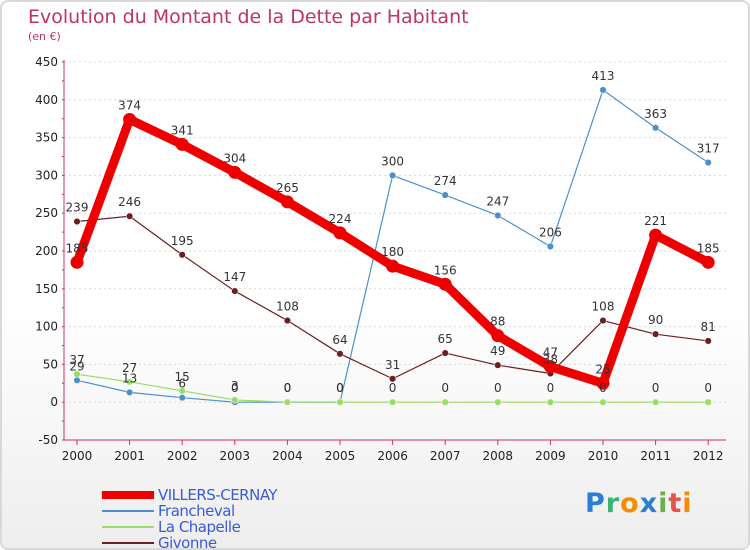 The width and height of the screenshot is (750, 550). Describe the element at coordinates (708, 149) in the screenshot. I see `data-label-francheval: 317` at that location.